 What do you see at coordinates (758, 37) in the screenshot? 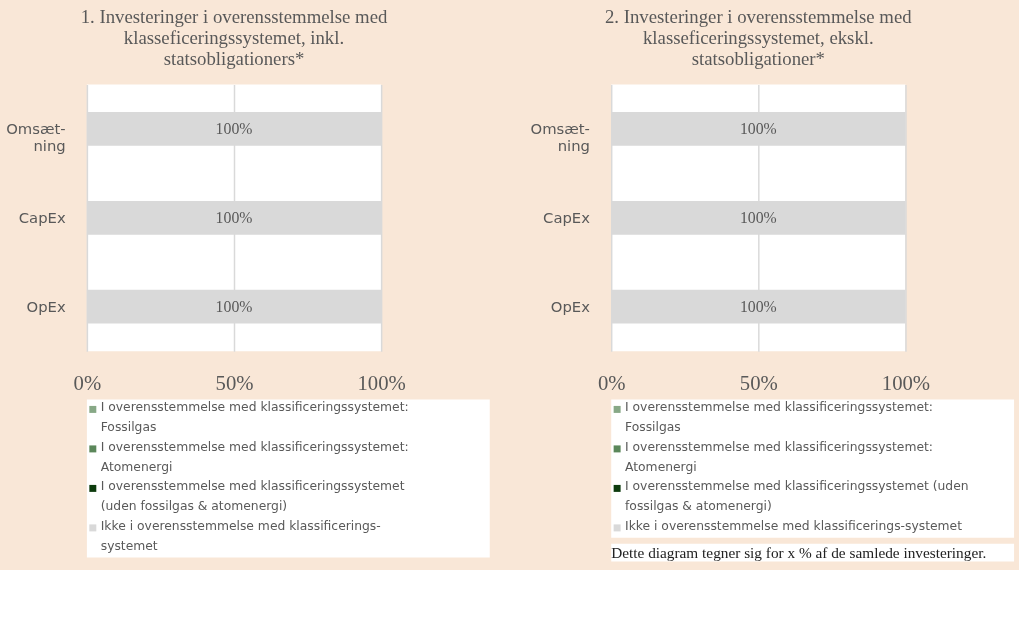
I see `chart-title: 2. Investeringer i overensstemmelse med klasseficeringssystemet, ekskl. statsobligationer*` at bounding box center [758, 37].